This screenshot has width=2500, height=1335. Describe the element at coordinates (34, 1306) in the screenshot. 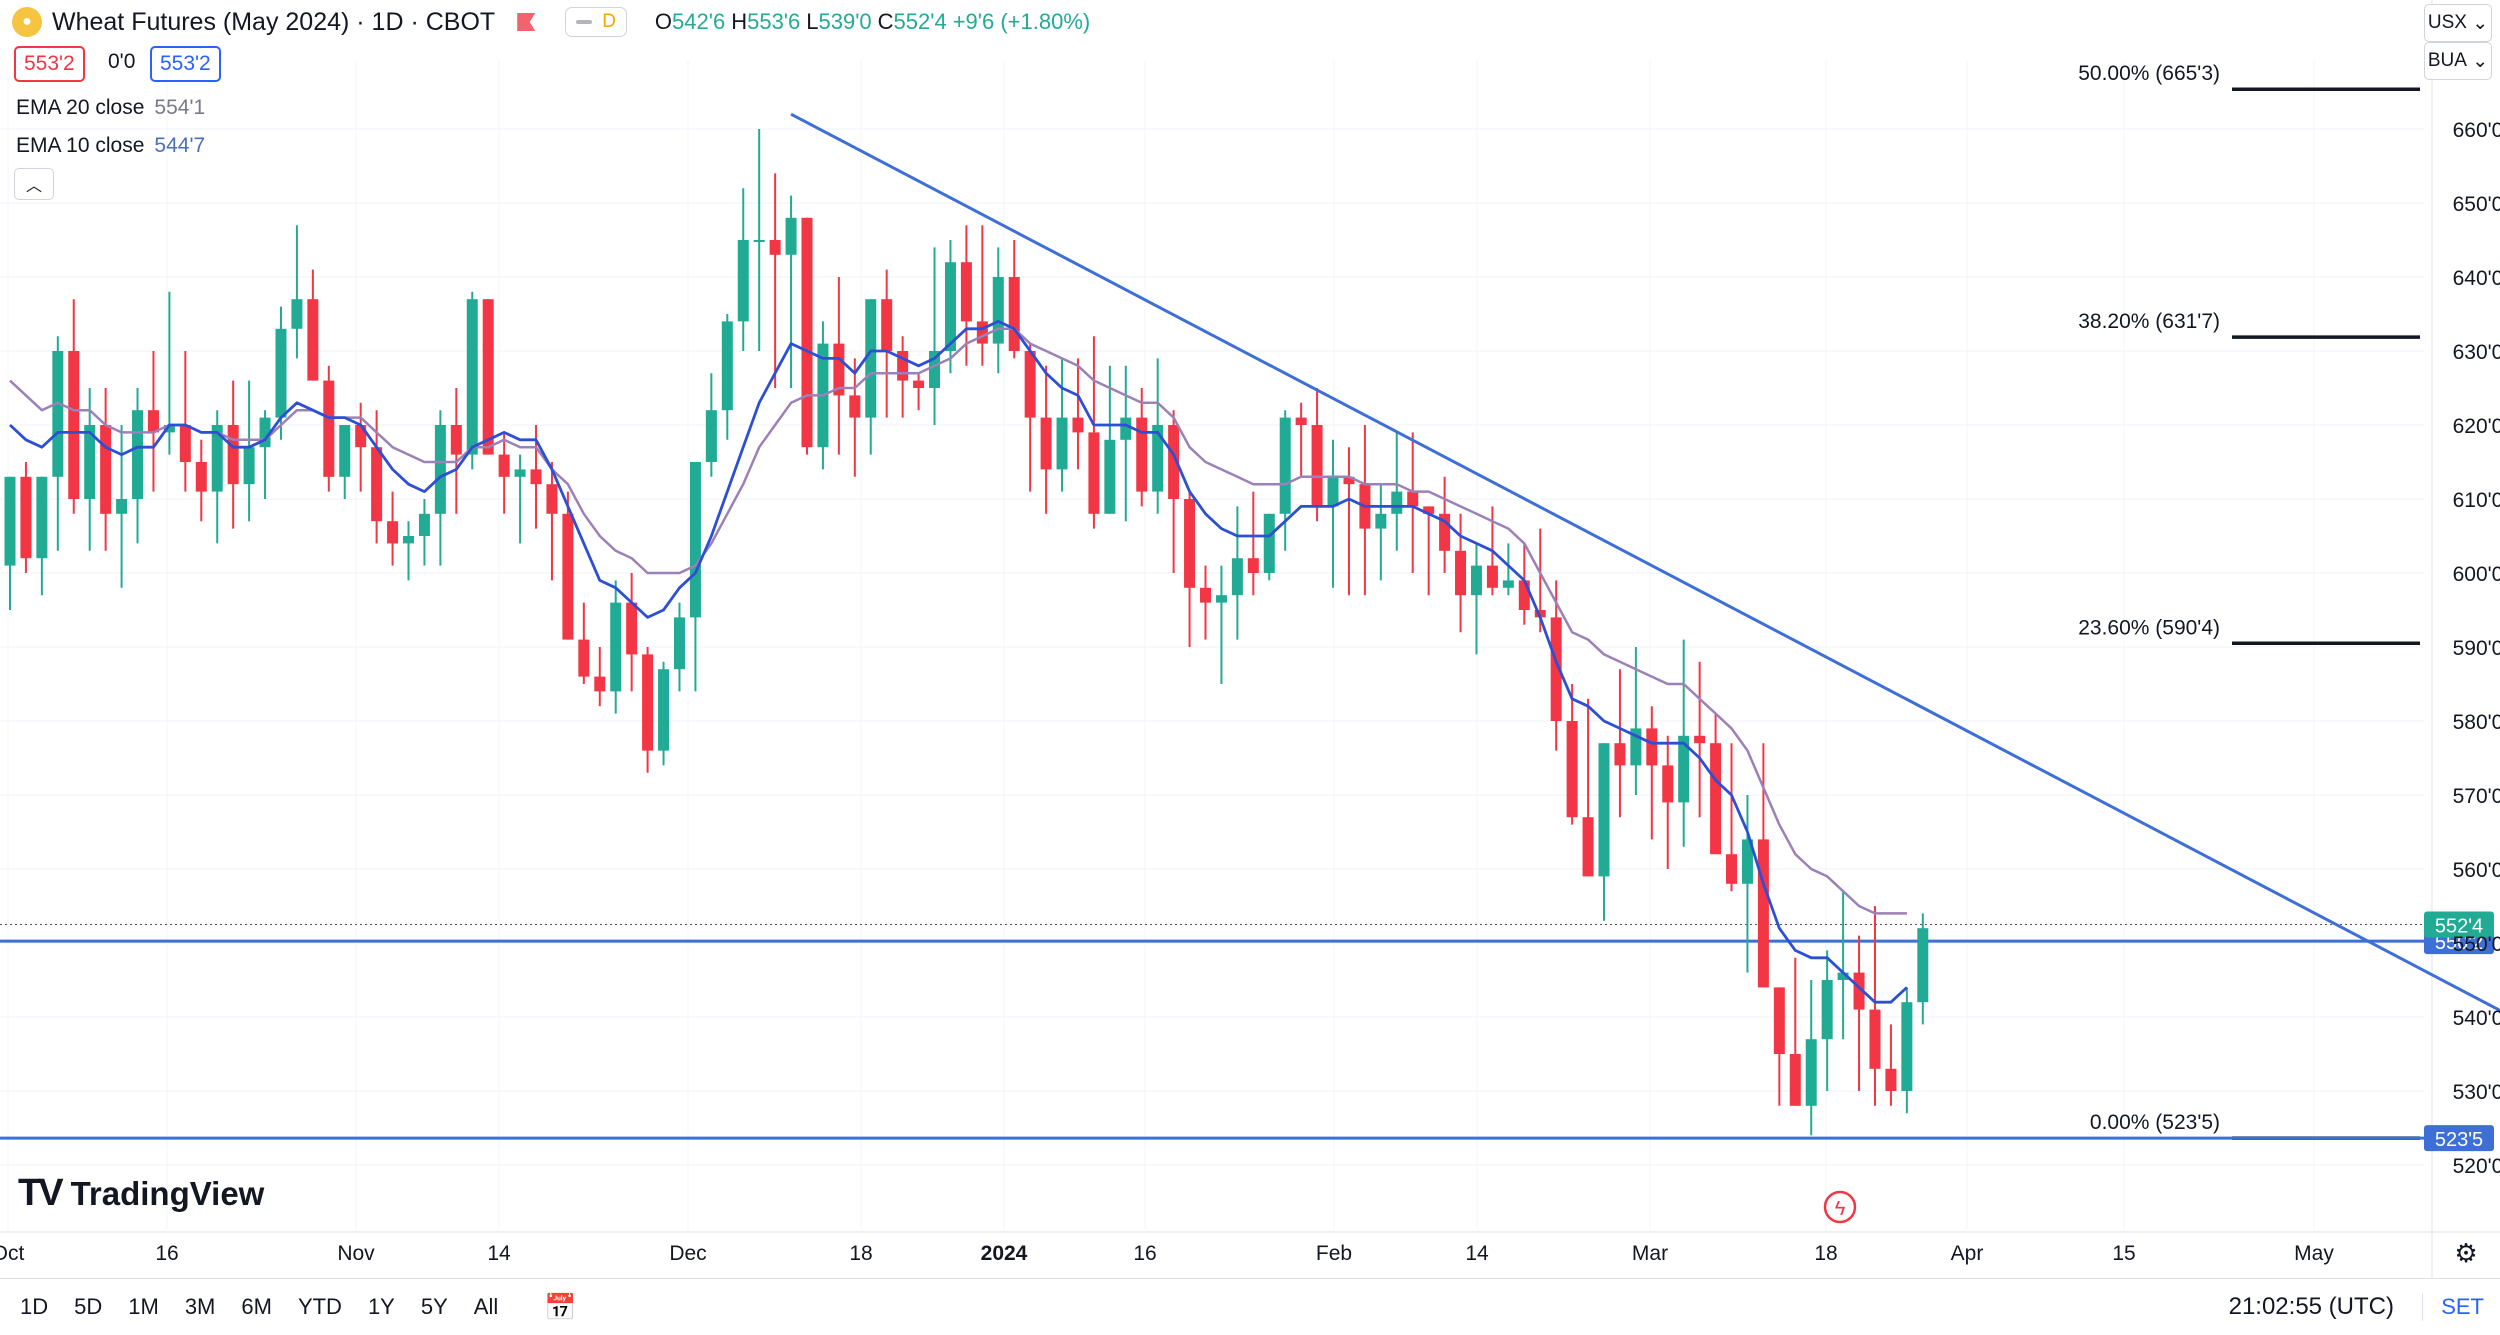

I see `range-1d: 1D` at that location.